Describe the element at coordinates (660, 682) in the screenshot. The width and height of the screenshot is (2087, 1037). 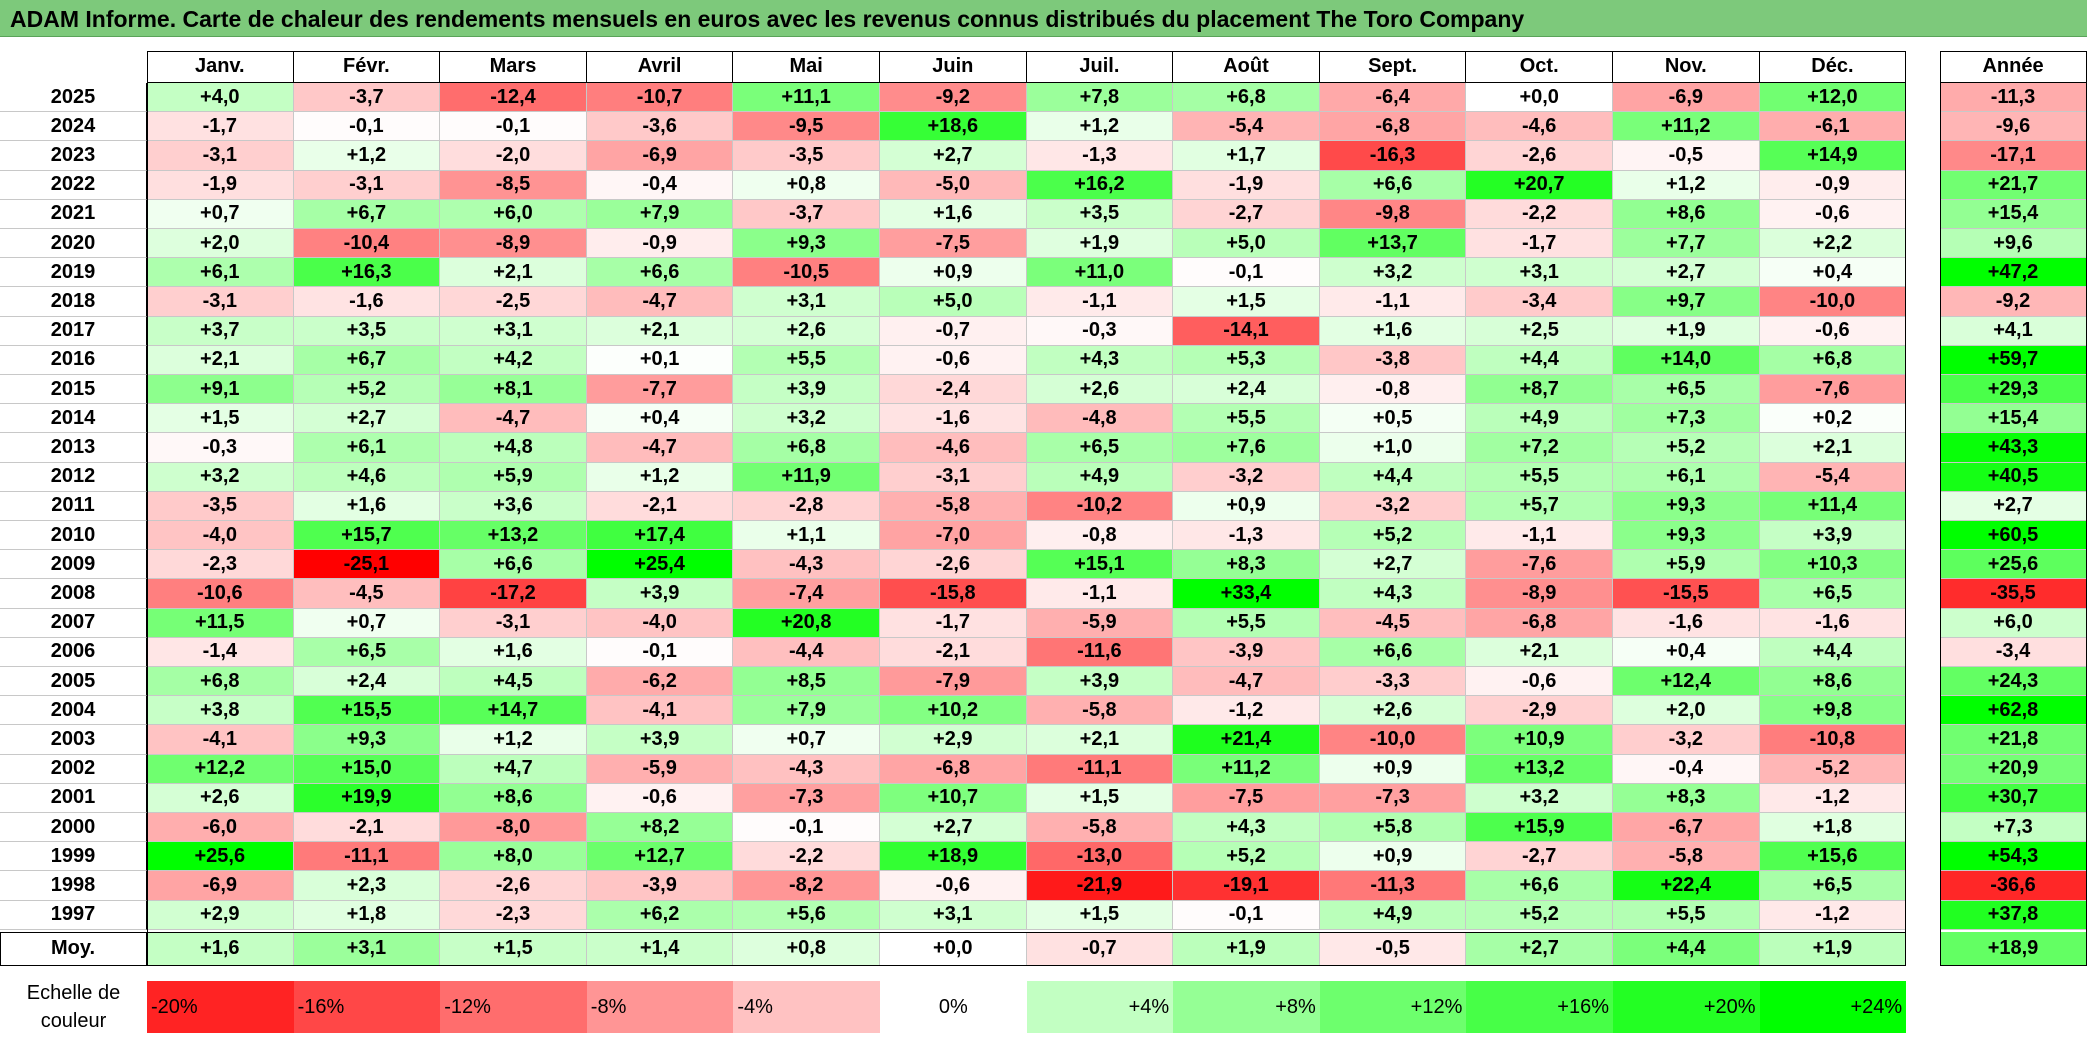
I see `heatmap-cell: -6,2` at that location.